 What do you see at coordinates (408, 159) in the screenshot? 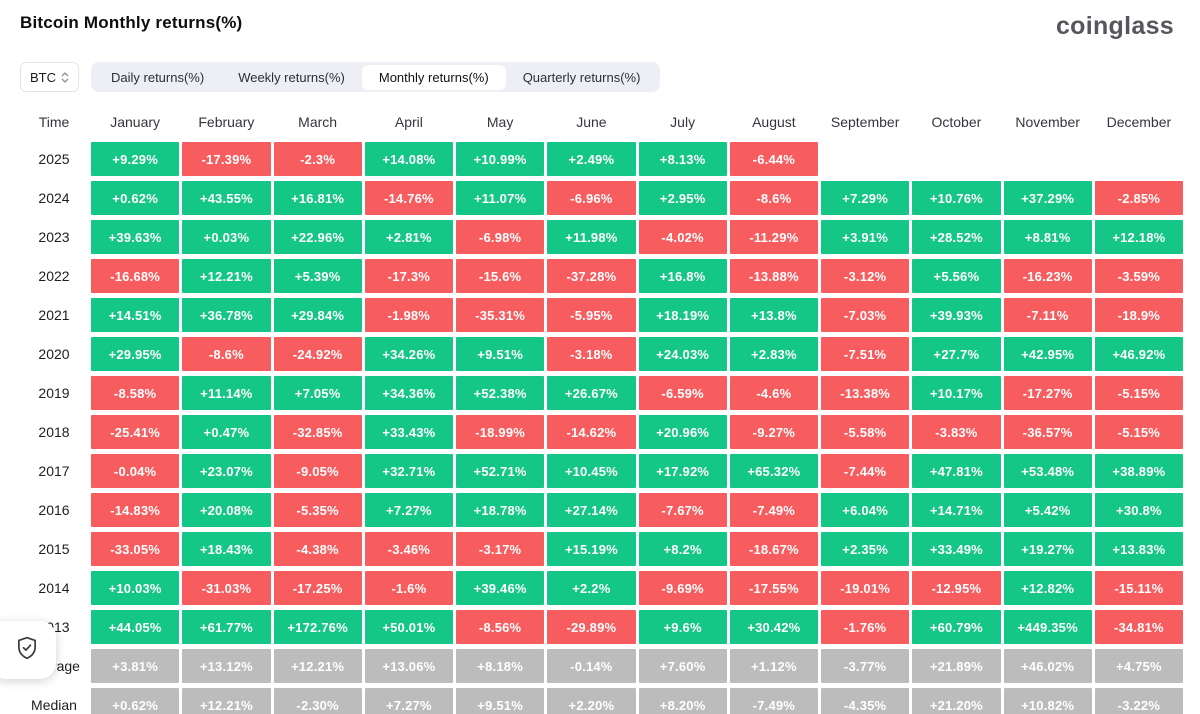
I see `return-cell: +14.08%` at bounding box center [408, 159].